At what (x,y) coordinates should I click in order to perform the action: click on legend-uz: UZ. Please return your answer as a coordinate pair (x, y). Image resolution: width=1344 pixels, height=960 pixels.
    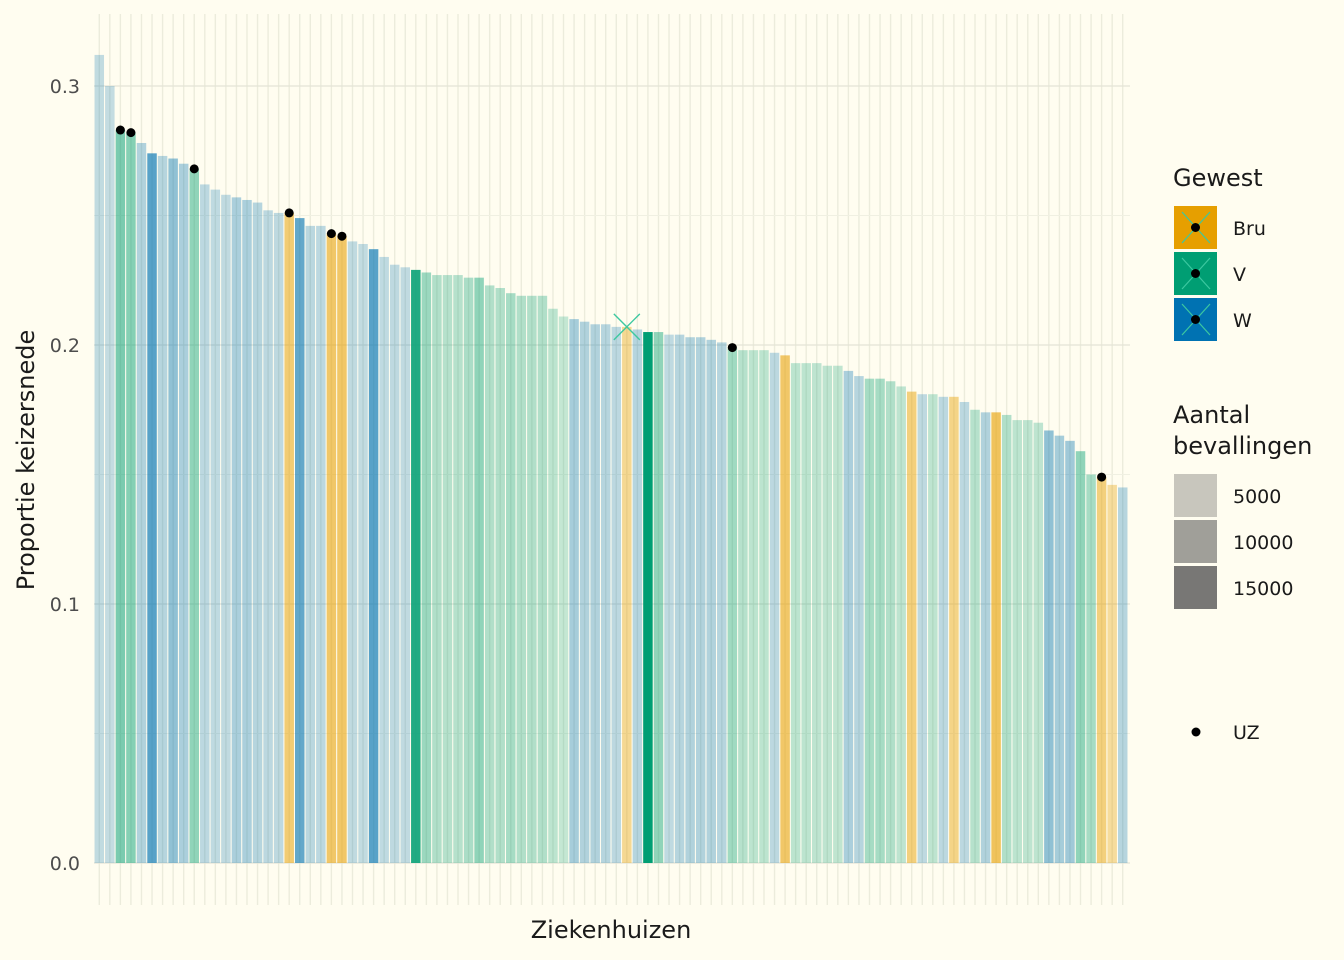
    Looking at the image, I should click on (1225, 733).